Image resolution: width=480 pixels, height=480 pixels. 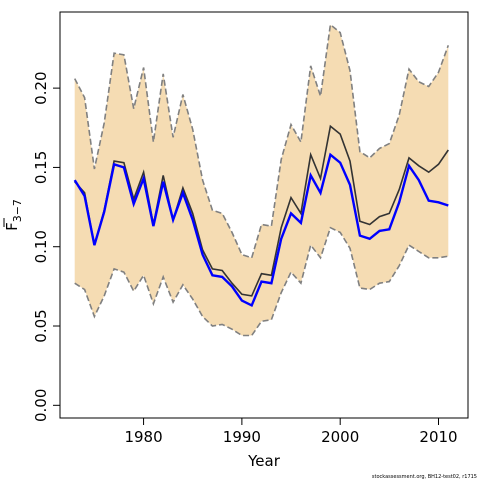 I want to click on y-axis-title: F3−7, so click(x=13, y=215).